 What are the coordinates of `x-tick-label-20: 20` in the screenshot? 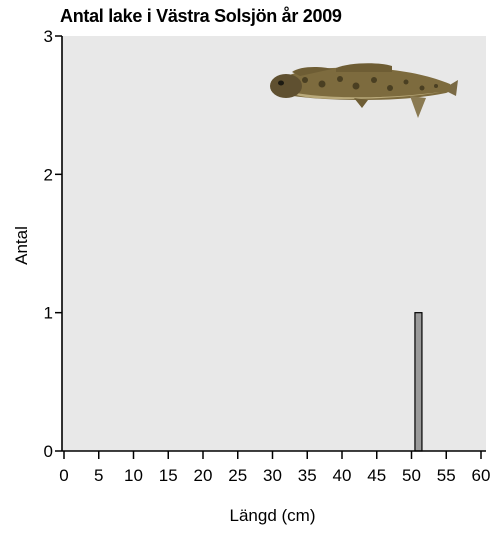 It's located at (203, 475).